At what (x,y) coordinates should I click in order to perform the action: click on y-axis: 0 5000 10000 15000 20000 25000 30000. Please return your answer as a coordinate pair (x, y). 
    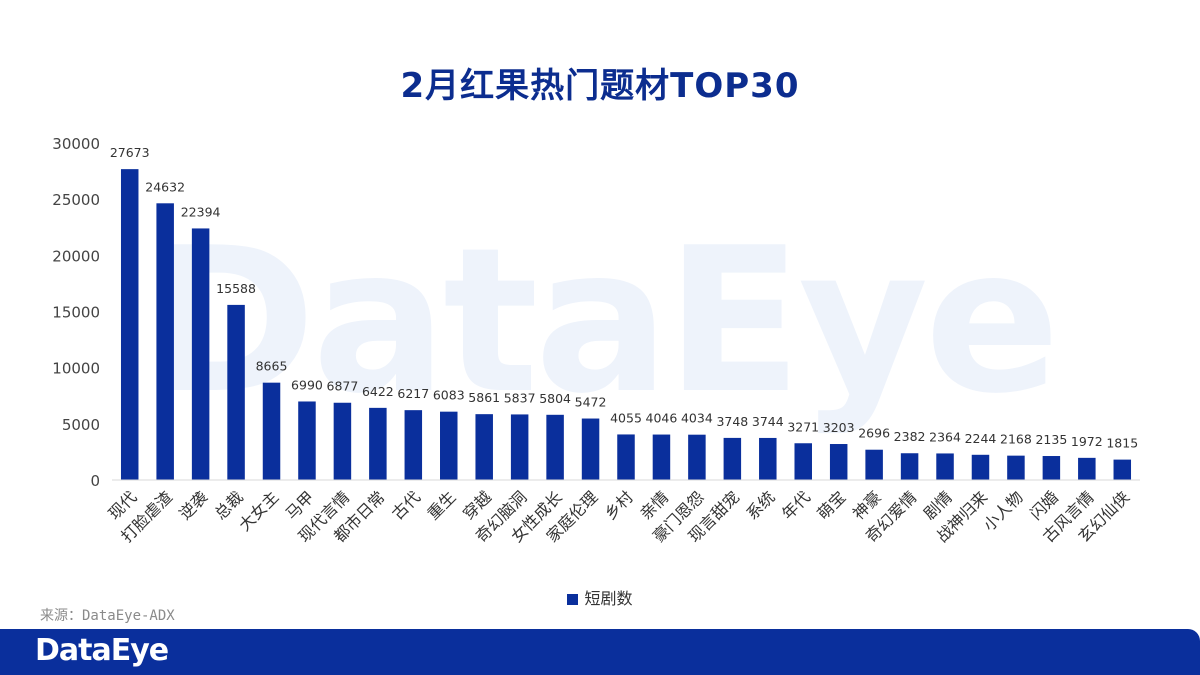
    Looking at the image, I should click on (76, 312).